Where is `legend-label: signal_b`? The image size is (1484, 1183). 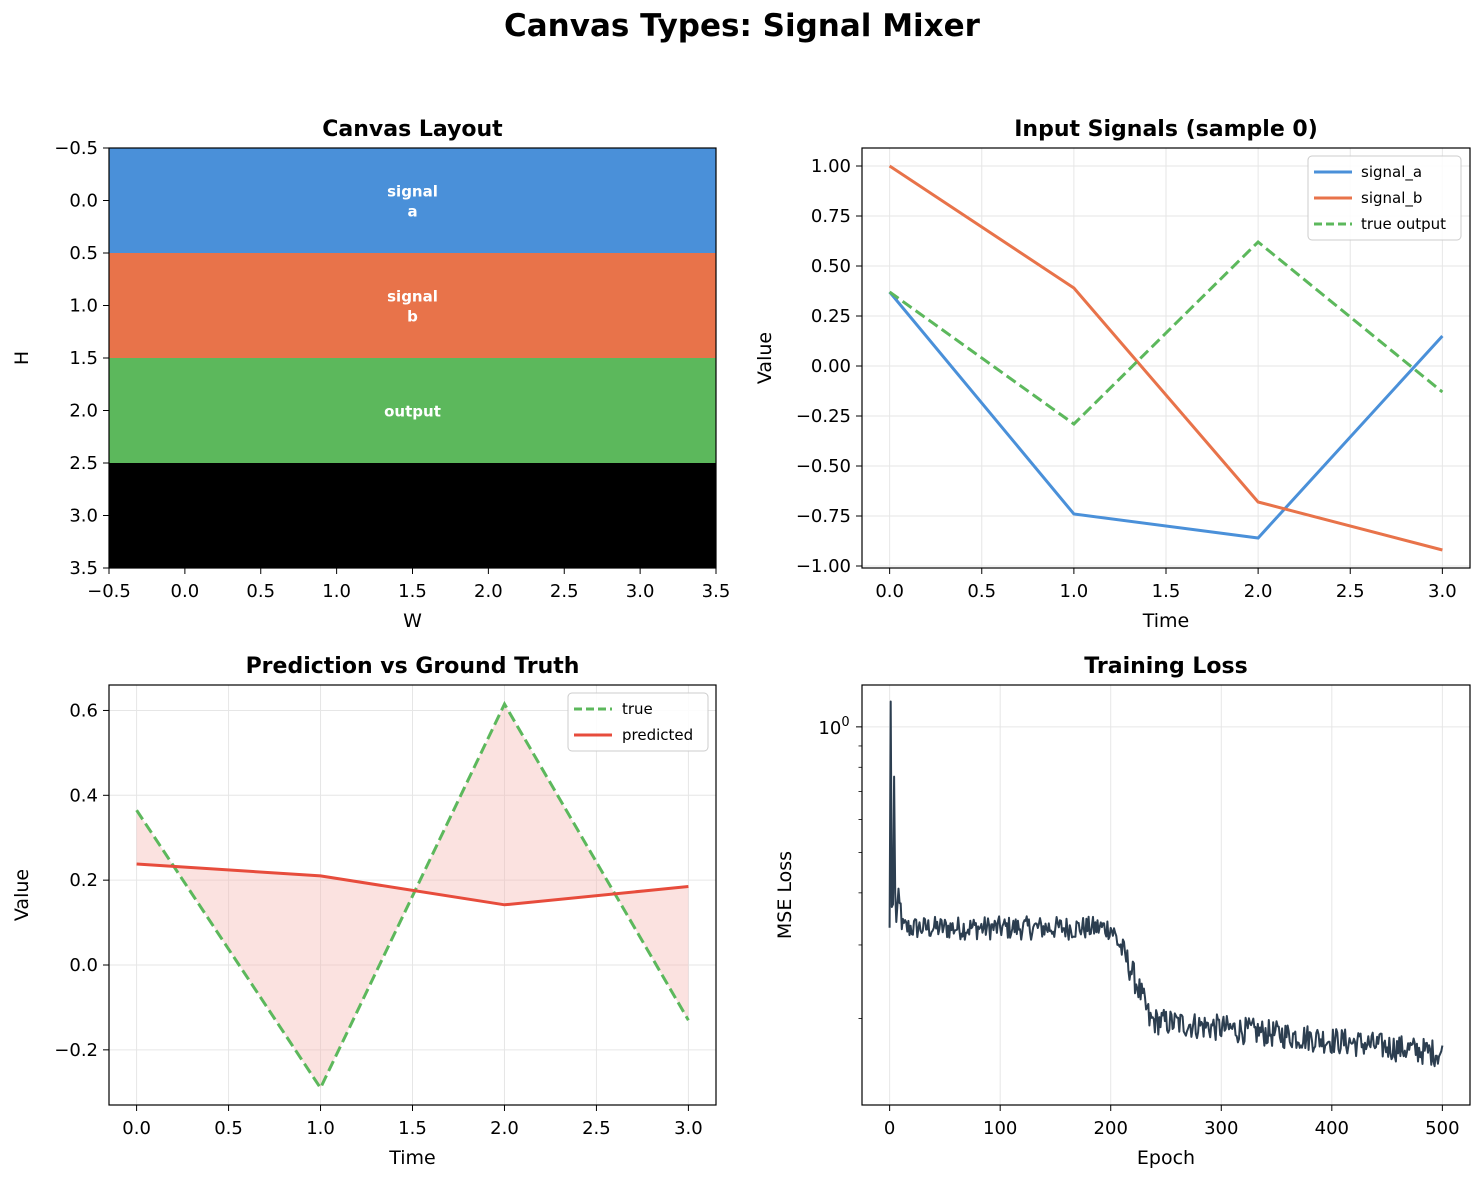
legend-label: signal_b is located at coordinates (1391, 198).